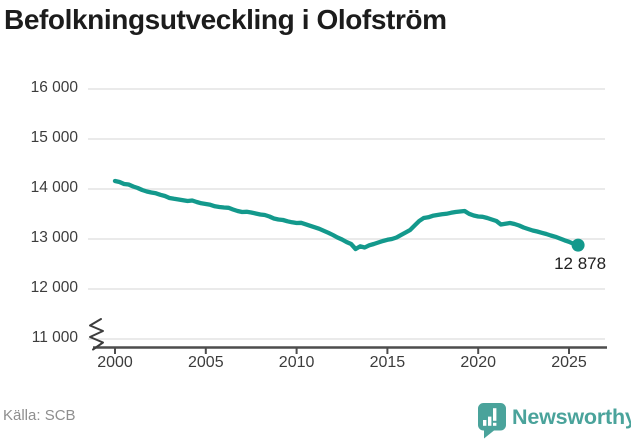 This screenshot has height=439, width=631. Describe the element at coordinates (580, 264) in the screenshot. I see `end-value-label: 12 878` at that location.